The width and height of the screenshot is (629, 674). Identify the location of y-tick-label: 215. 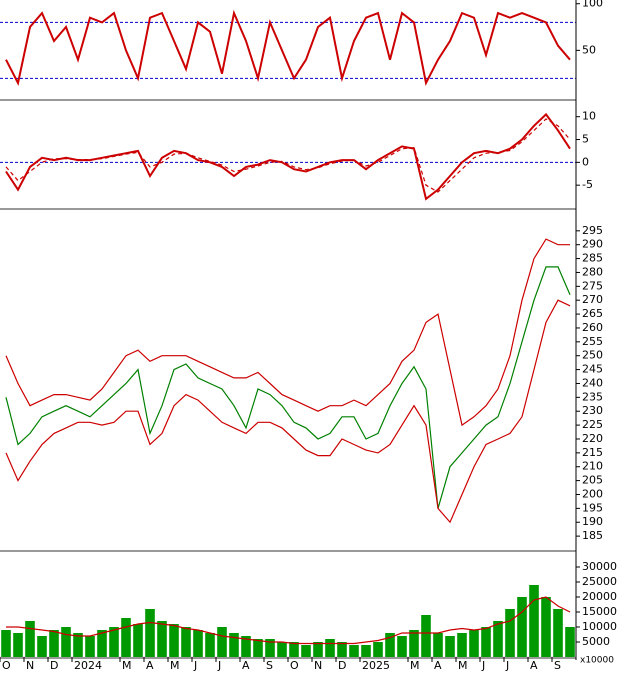
(592, 452).